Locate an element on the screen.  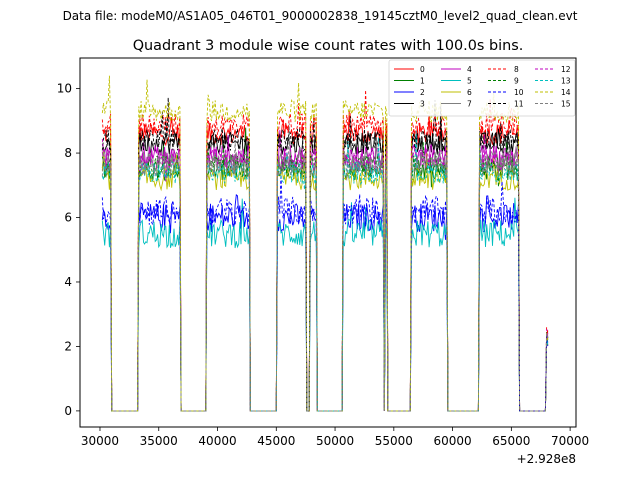
x-tick-label: 65000 is located at coordinates (511, 441).